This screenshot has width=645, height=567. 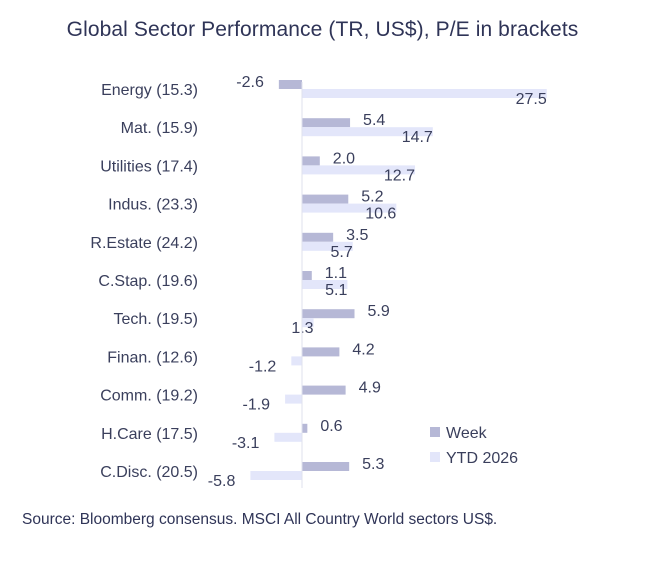 What do you see at coordinates (149, 166) in the screenshot?
I see `category-label: Utilities (17.4)` at bounding box center [149, 166].